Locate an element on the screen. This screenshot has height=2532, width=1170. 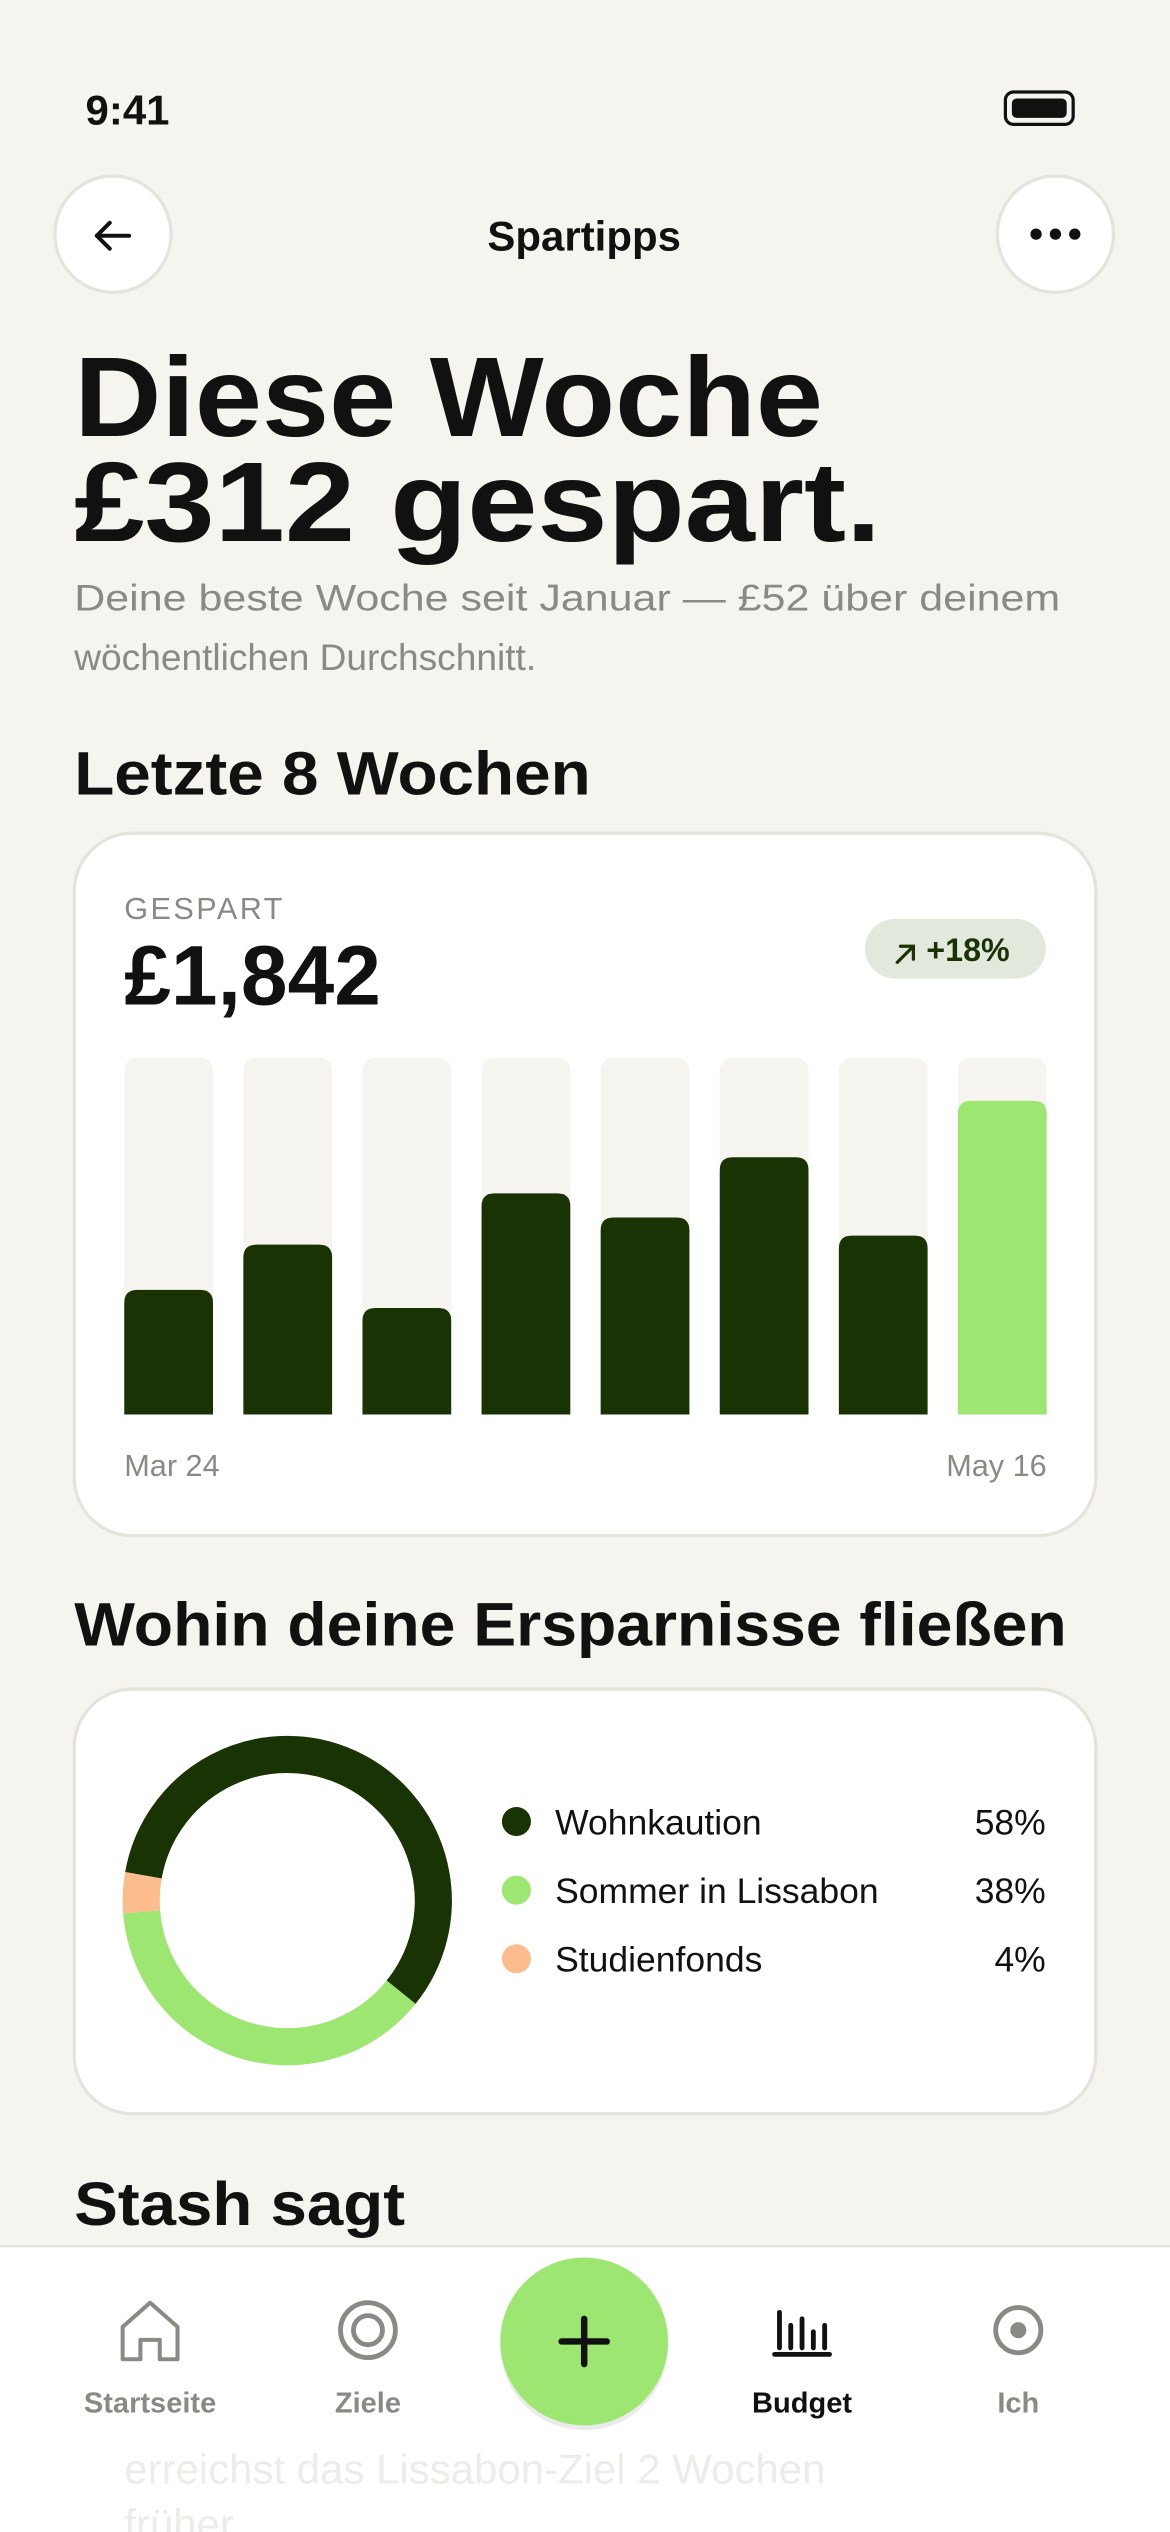
header-title: Spartipps is located at coordinates (584, 235).